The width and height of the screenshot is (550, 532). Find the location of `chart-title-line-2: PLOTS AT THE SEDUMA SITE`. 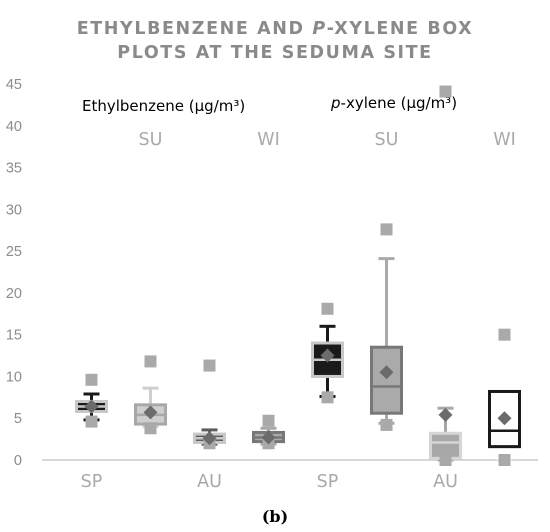

chart-title-line-2: PLOTS AT THE SEDUMA SITE is located at coordinates (274, 53).